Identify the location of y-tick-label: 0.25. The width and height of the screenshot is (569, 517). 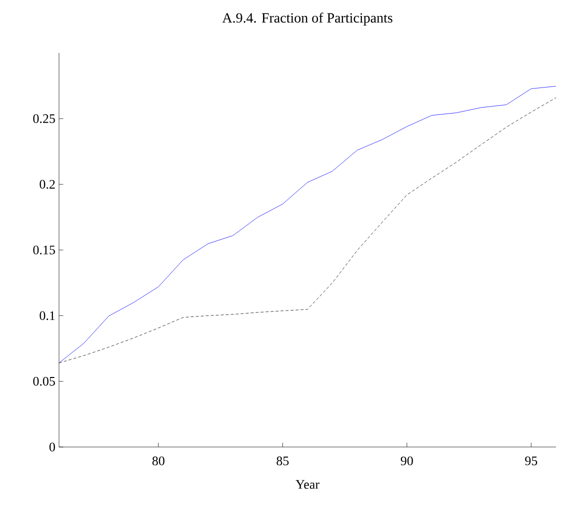
(44, 119).